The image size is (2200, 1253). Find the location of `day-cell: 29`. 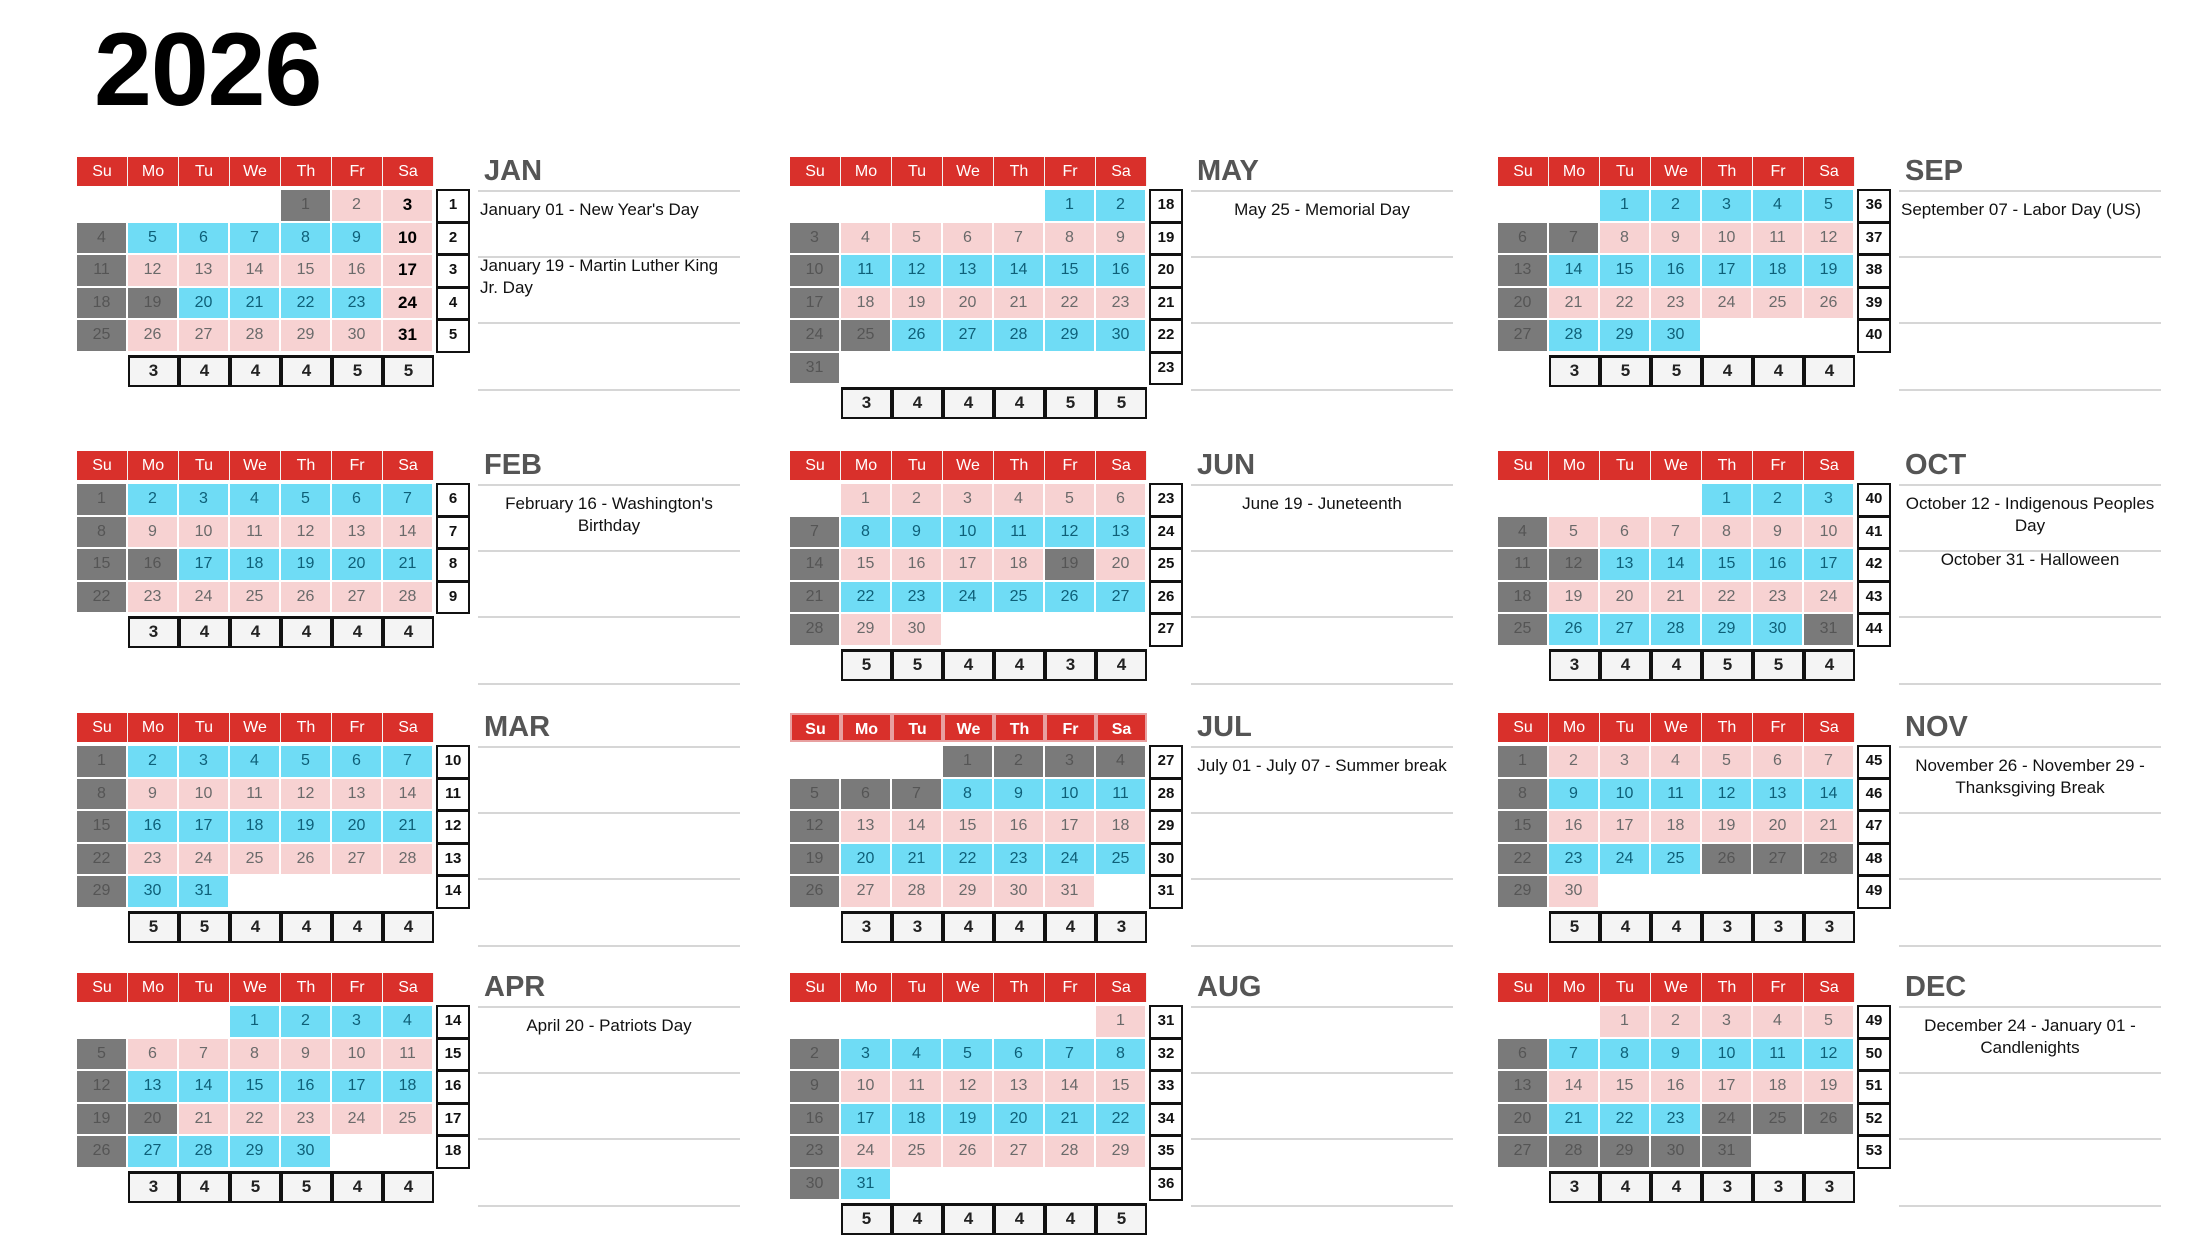

day-cell: 29 is located at coordinates (968, 892).